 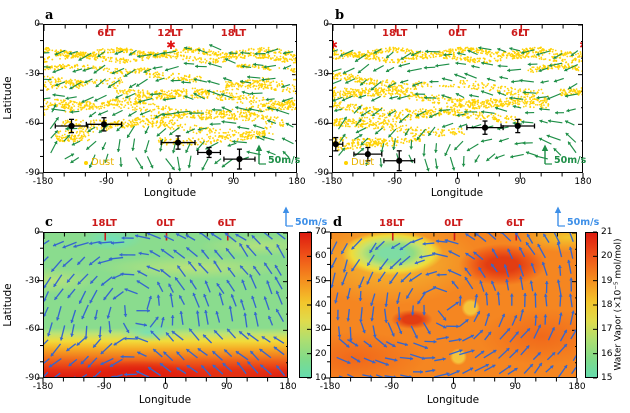 I want to click on wind-scale-d-label: 50m/s, so click(x=583, y=222).